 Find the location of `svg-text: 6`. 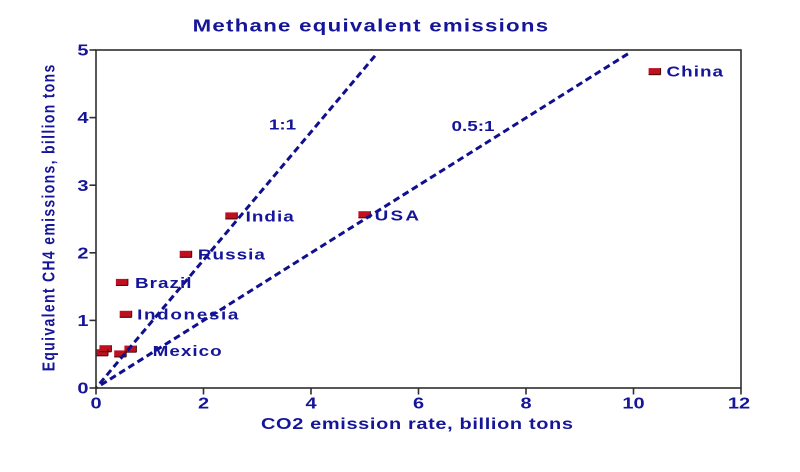

svg-text: 6 is located at coordinates (418, 402).